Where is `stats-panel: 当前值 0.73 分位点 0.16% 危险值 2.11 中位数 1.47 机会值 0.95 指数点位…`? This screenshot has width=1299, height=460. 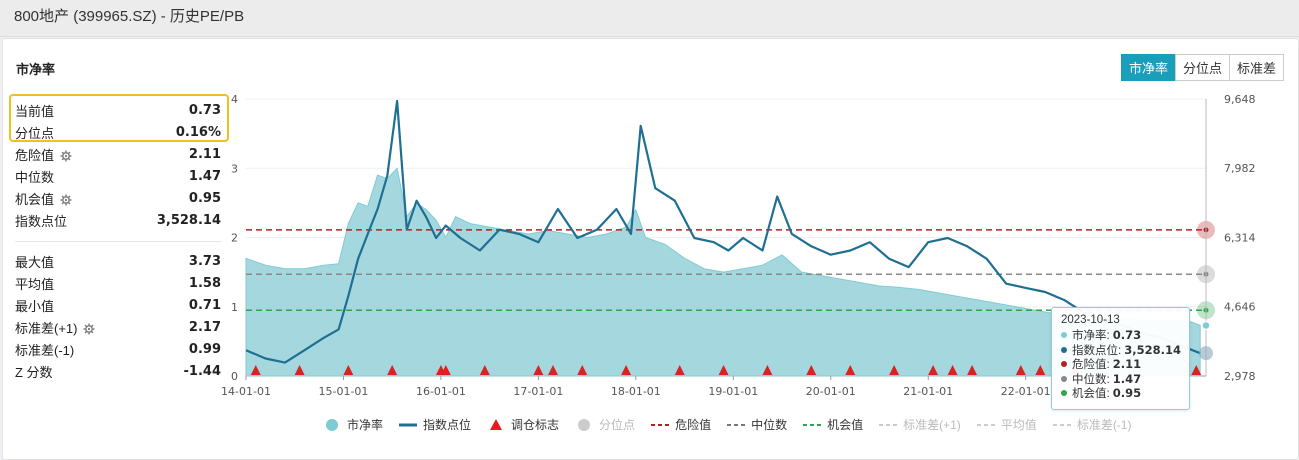 stats-panel: 当前值 0.73 分位点 0.16% 危险值 2.11 中位数 1.47 机会值 0.95 指数点位… is located at coordinates (119, 238).